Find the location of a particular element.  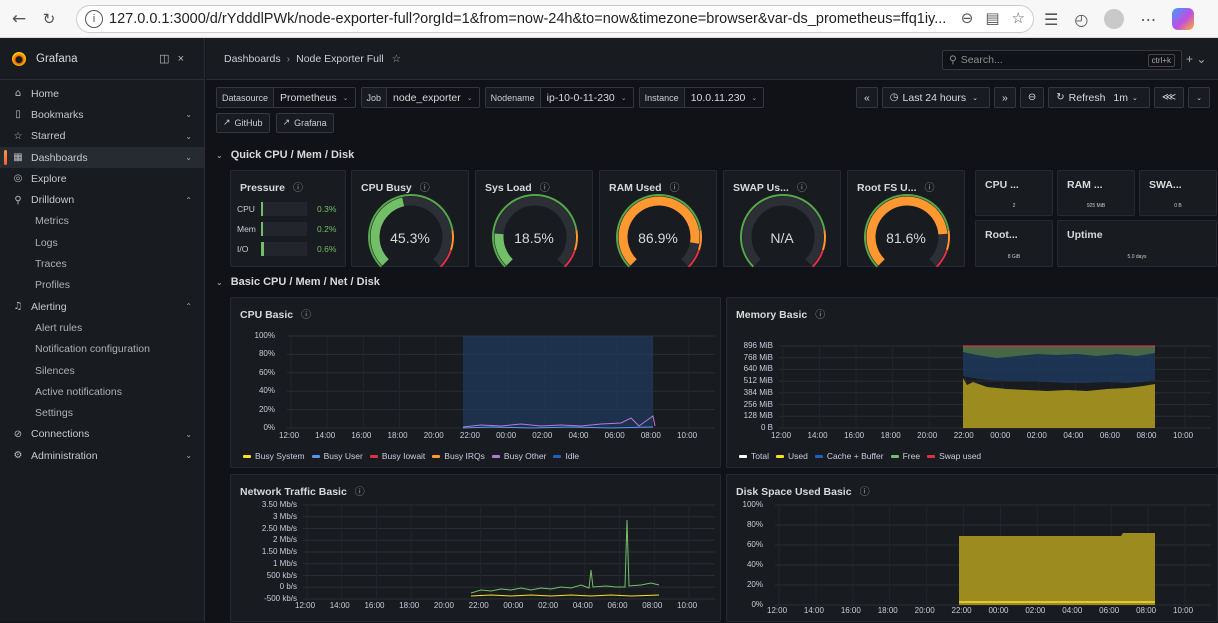

link-github: ↗ GitHub is located at coordinates (243, 123).